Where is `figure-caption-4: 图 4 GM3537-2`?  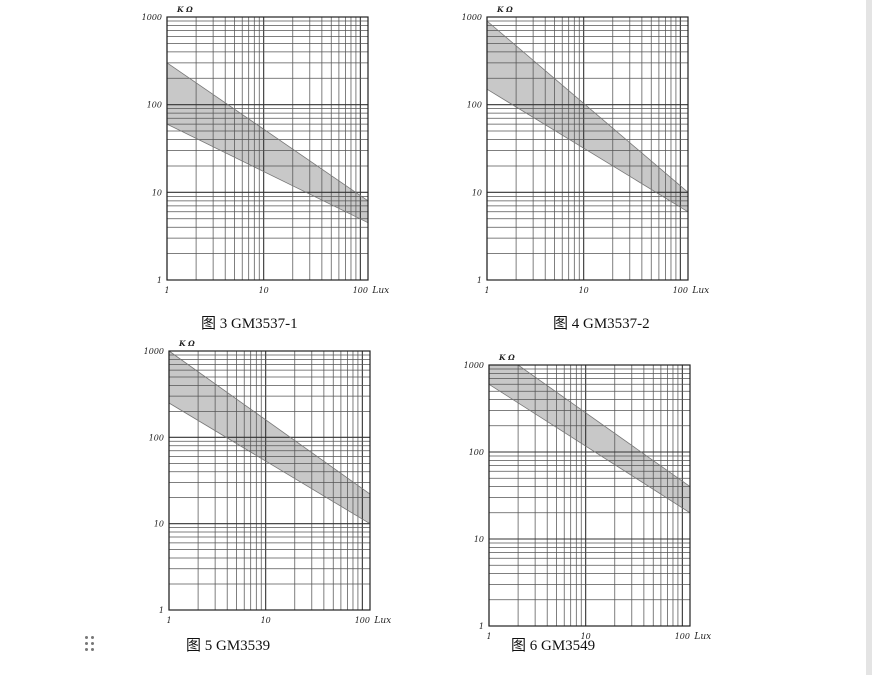 figure-caption-4: 图 4 GM3537-2 is located at coordinates (601, 324).